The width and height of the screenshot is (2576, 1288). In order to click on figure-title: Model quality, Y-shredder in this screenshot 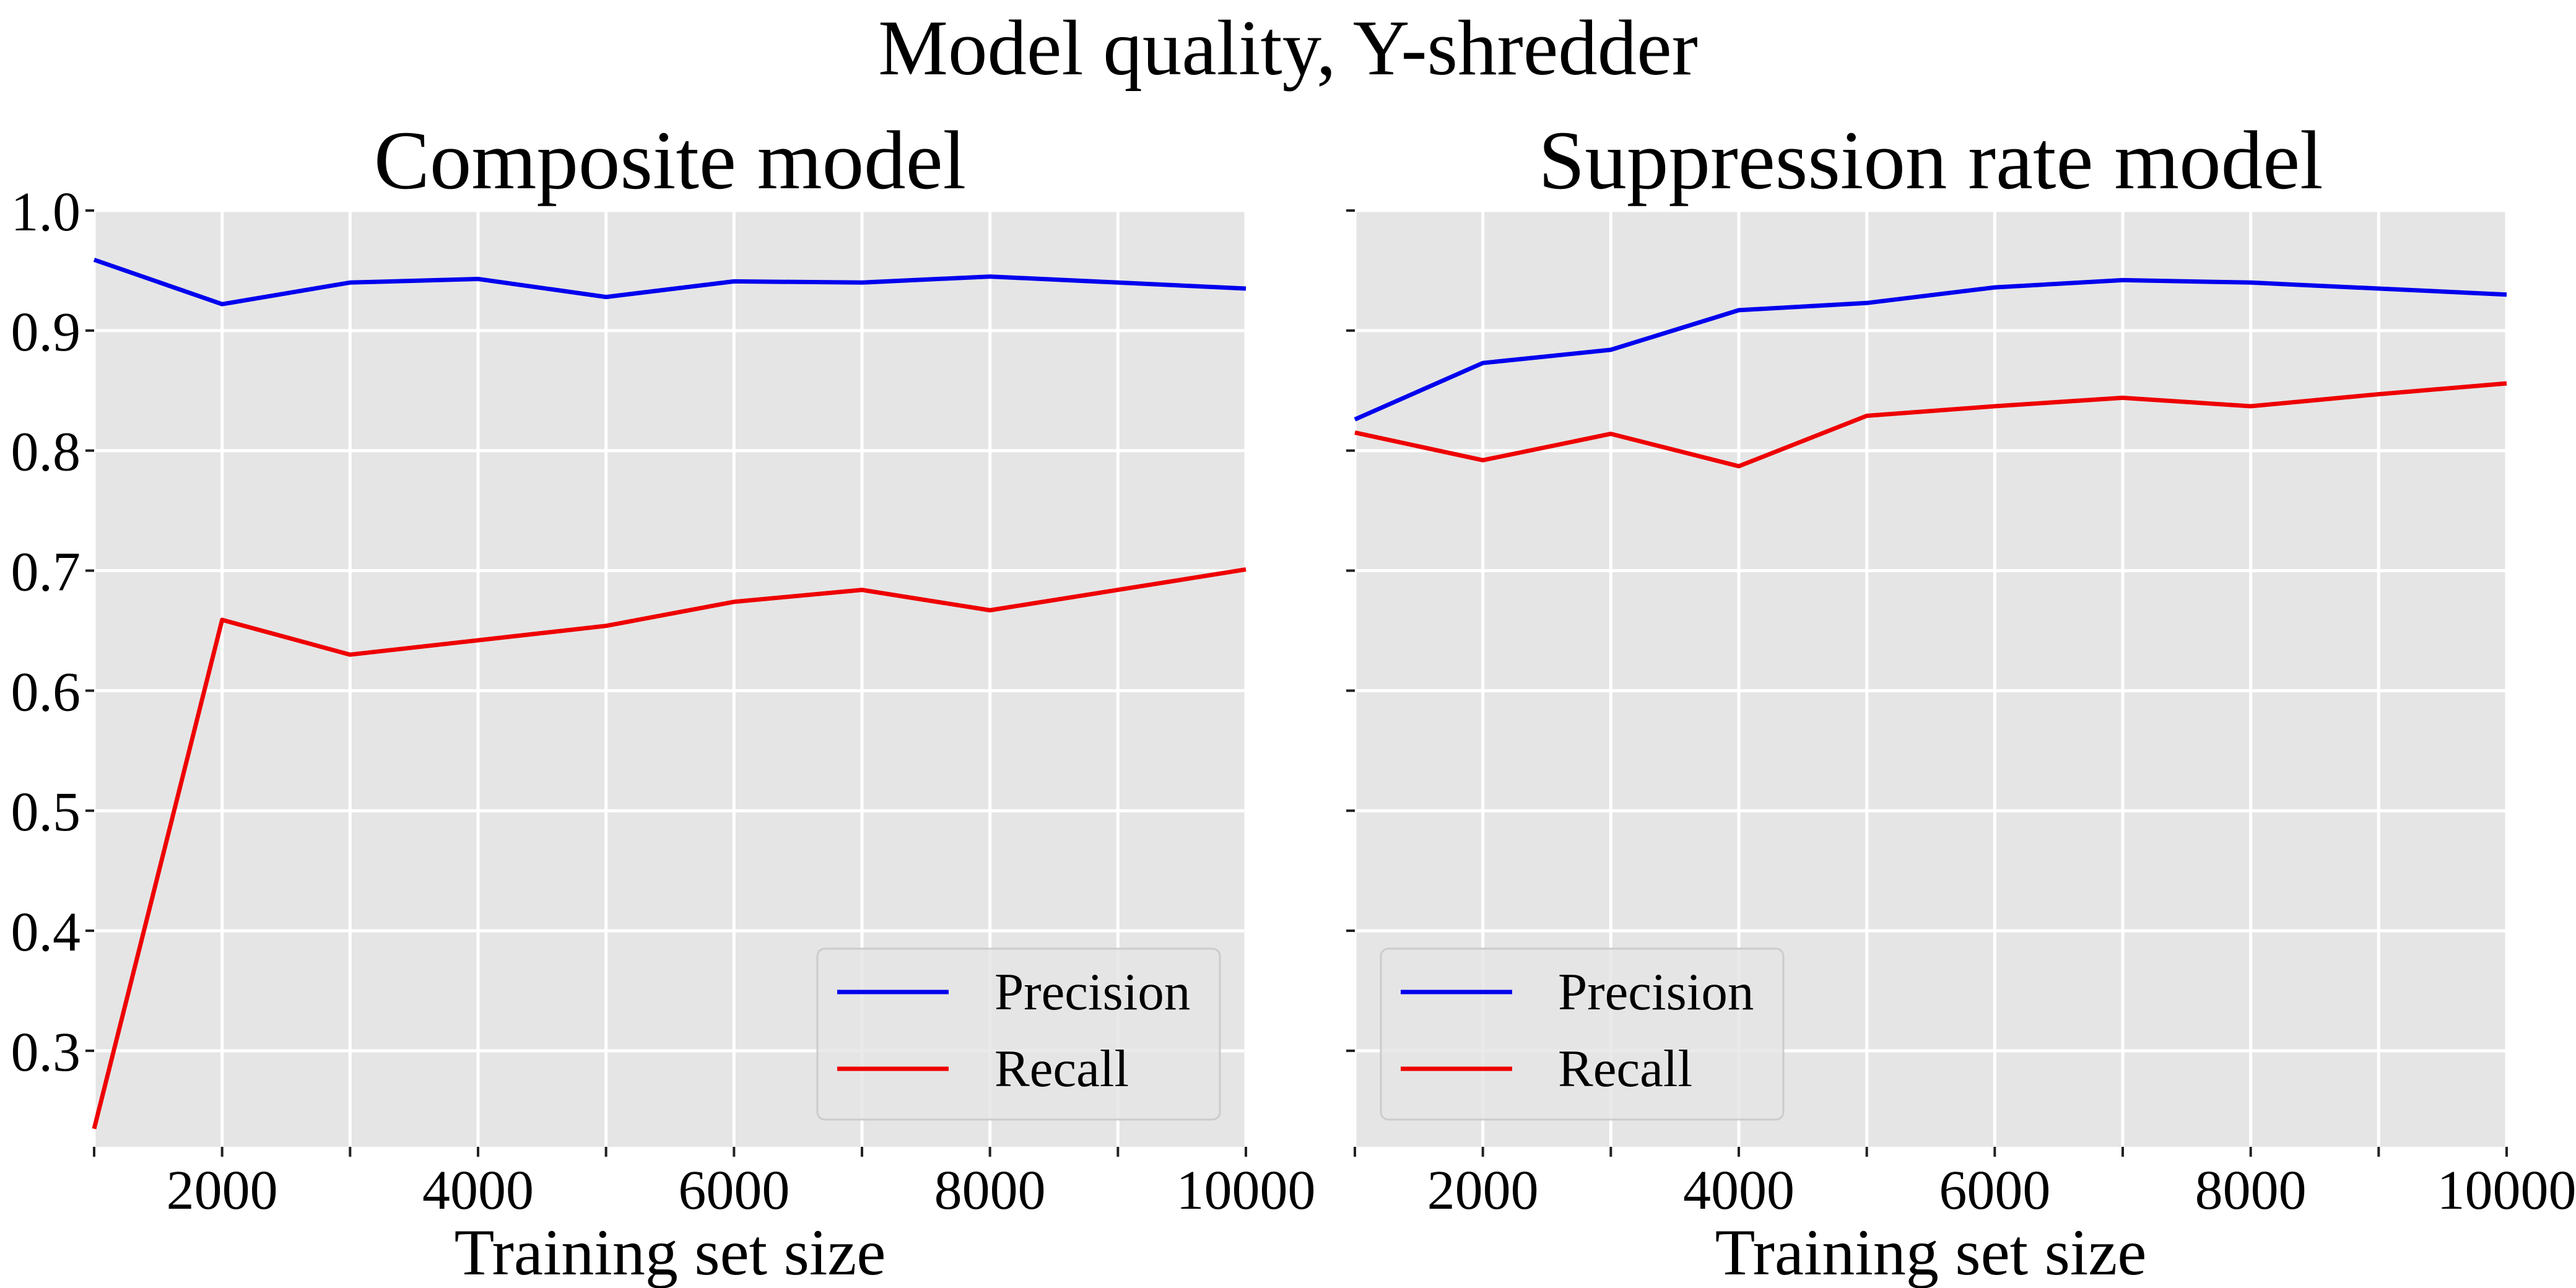, I will do `click(1288, 48)`.